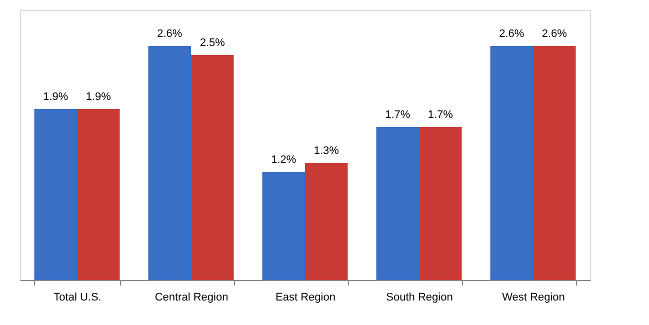  I want to click on x-tick-label: West Region, so click(533, 298).